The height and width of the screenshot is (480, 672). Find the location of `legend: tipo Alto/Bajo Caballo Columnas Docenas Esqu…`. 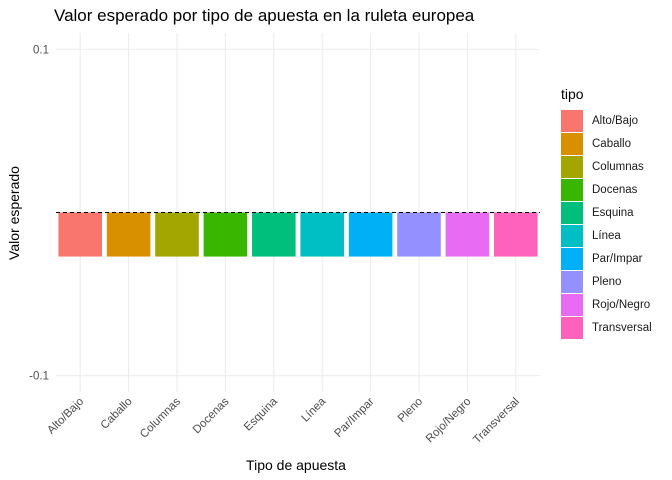

legend: tipo Alto/Bajo Caballo Columnas Docenas Esqu… is located at coordinates (606, 212).